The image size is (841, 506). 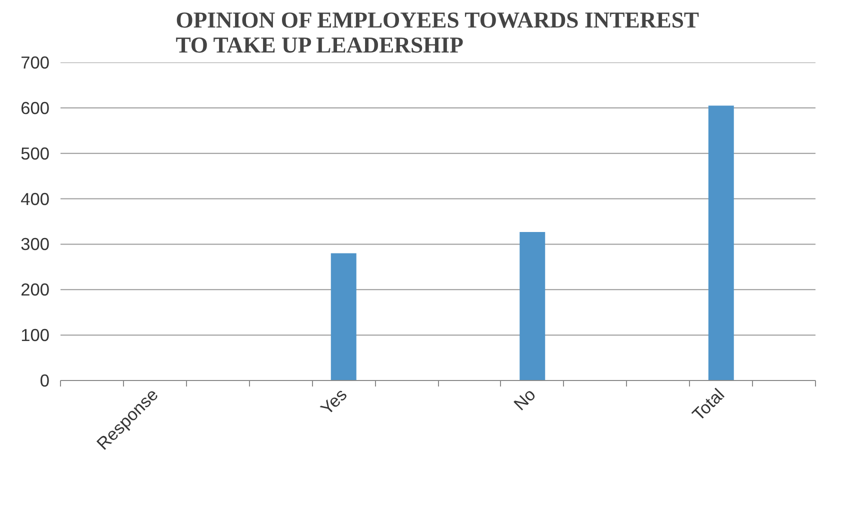 I want to click on y-tick-label: 400, so click(x=35, y=198).